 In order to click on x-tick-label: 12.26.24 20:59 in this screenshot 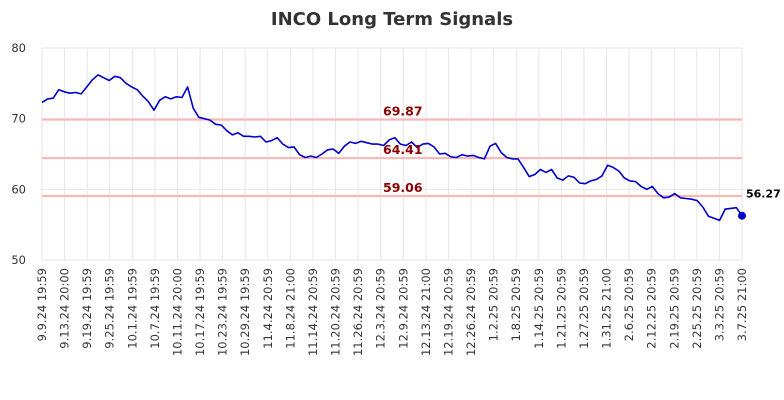, I will do `click(471, 312)`.